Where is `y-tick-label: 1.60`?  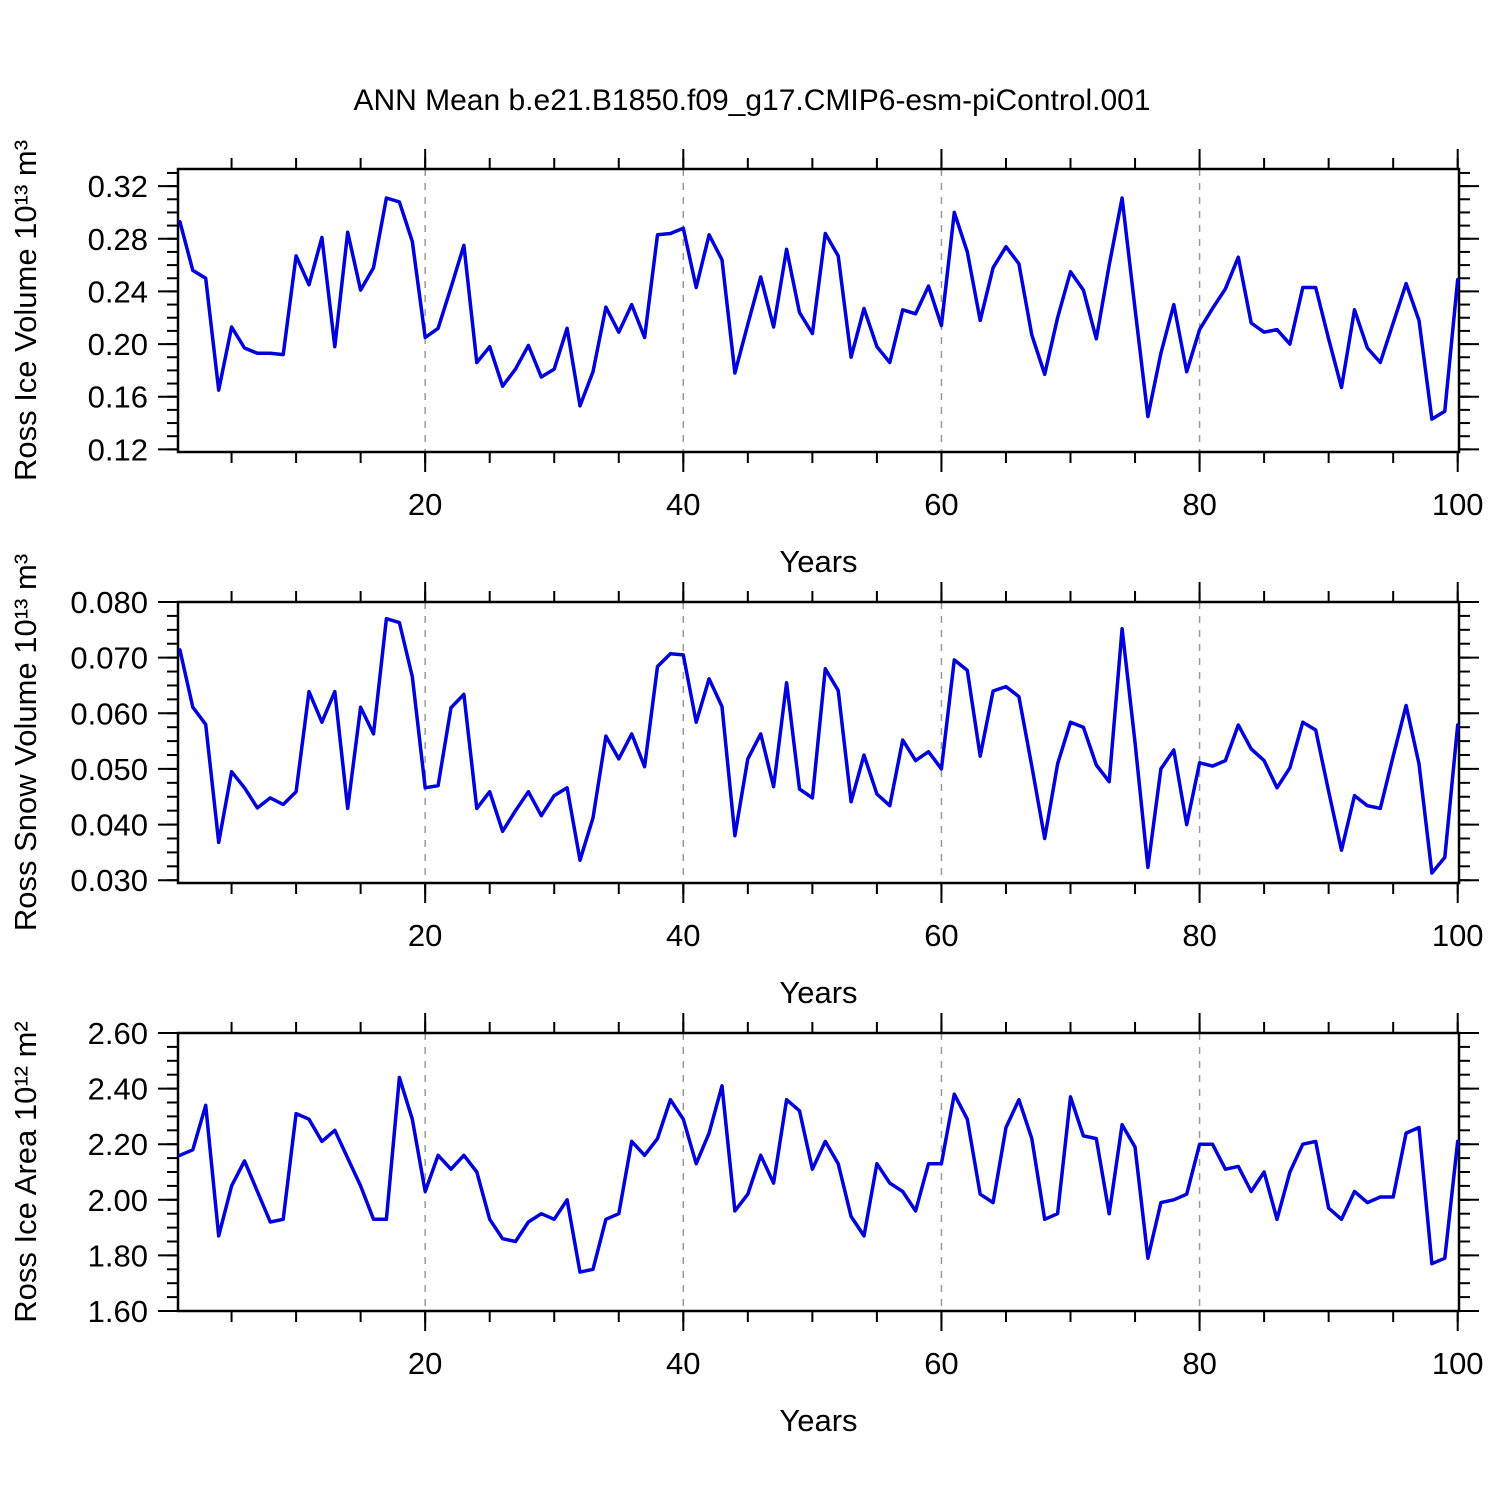
y-tick-label: 1.60 is located at coordinates (118, 1311).